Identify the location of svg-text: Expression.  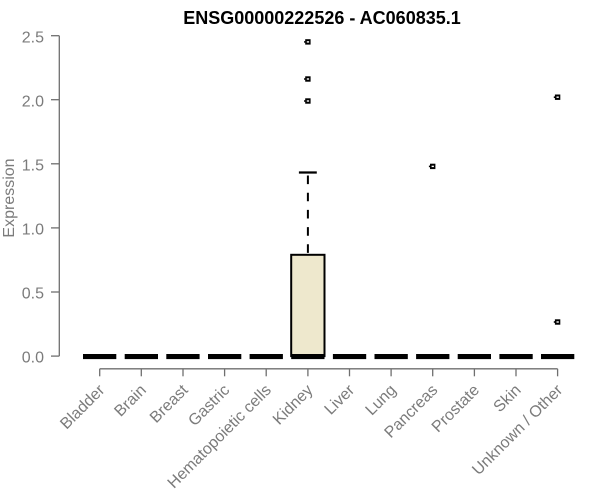
(9, 197).